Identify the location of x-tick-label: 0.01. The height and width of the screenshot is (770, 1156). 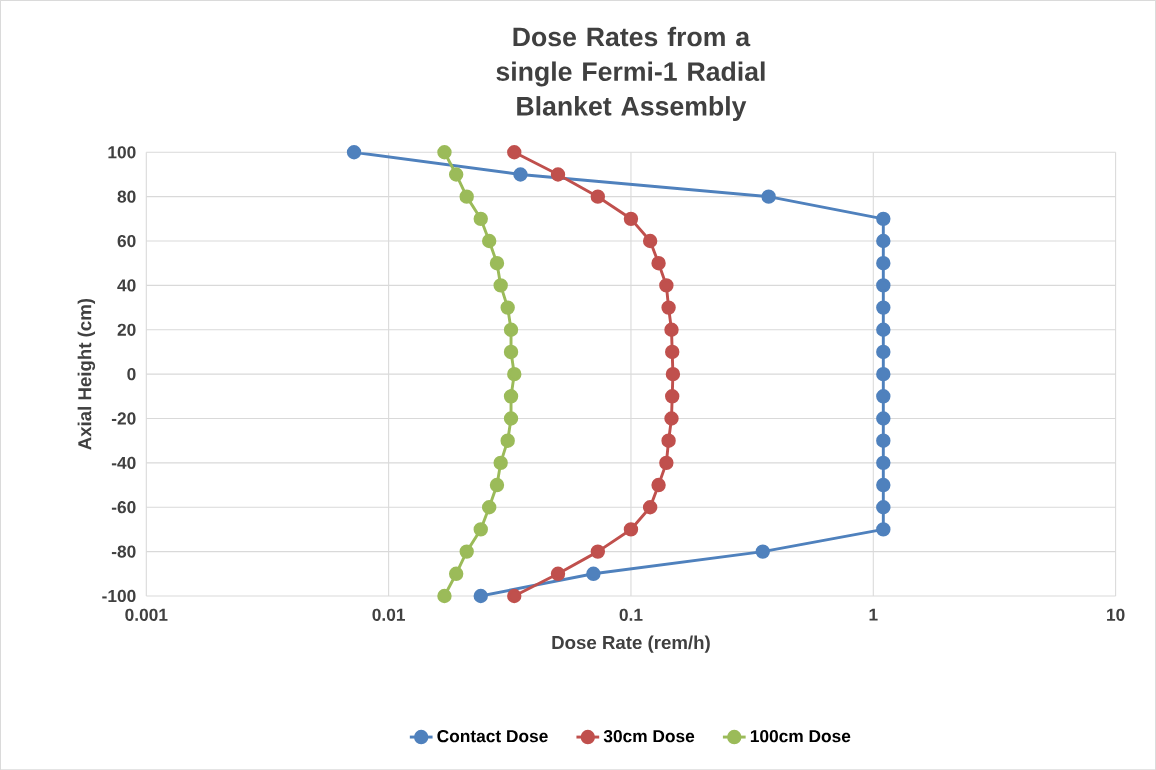
(388, 614).